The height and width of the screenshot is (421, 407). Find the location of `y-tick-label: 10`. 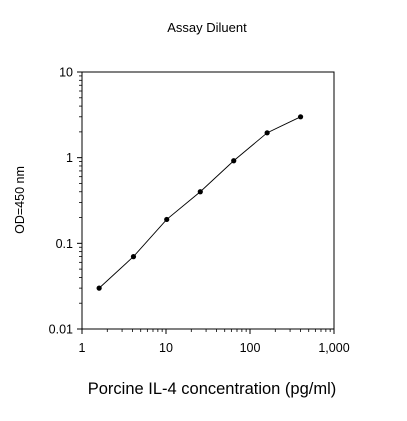

y-tick-label: 10 is located at coordinates (66, 73).